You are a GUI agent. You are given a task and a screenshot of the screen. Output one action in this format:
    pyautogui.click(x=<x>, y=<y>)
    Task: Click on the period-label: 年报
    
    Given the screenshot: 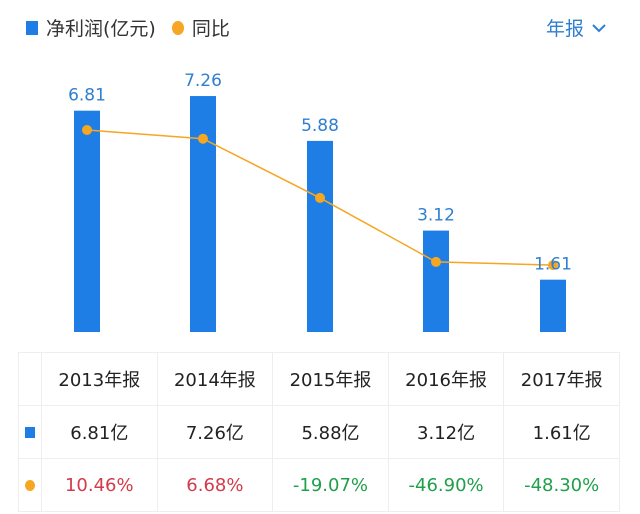 What is the action you would take?
    pyautogui.click(x=564, y=29)
    